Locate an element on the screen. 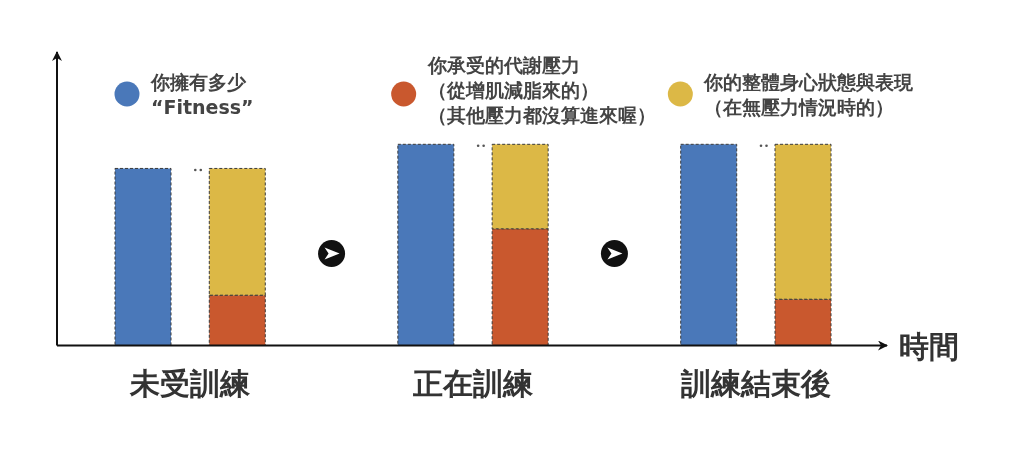 The height and width of the screenshot is (465, 1024). legend-label: 你的整體身心狀態與表現（在無壓力情況時的） is located at coordinates (809, 94).